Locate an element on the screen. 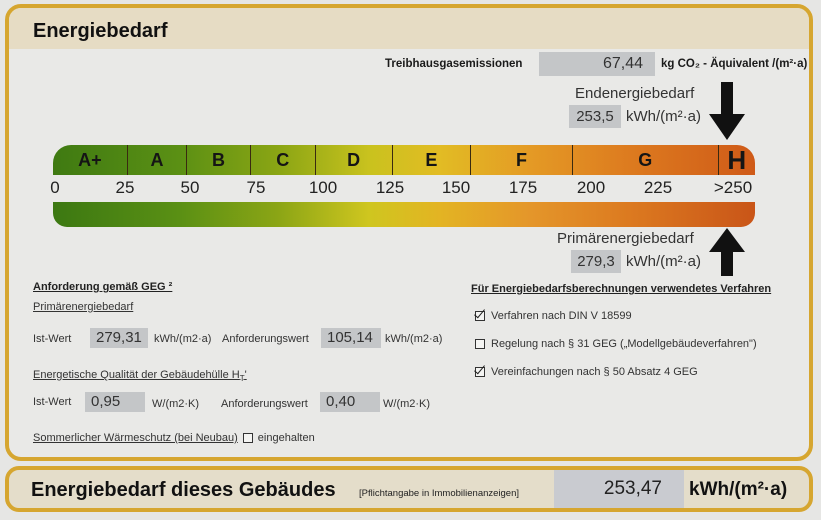 The height and width of the screenshot is (520, 821). energy-class-scale: A+ A B C D E F G H is located at coordinates (404, 160).